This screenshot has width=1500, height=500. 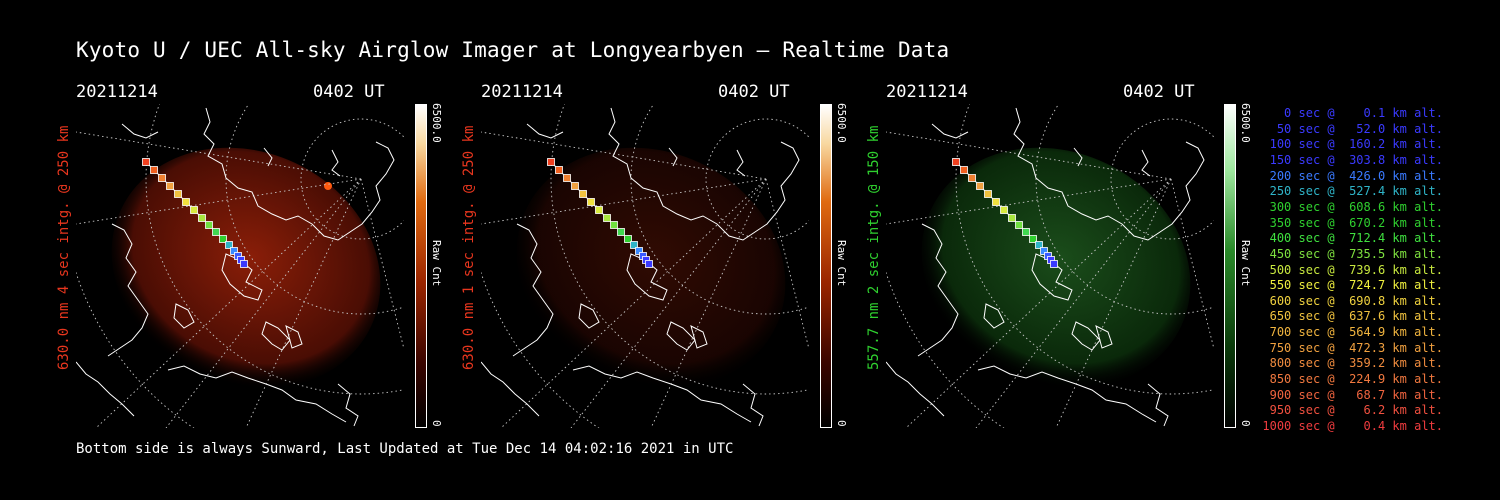 What do you see at coordinates (1352, 379) in the screenshot?
I see `altitude-legend-row: 850 sec @ 224.9 km alt.` at bounding box center [1352, 379].